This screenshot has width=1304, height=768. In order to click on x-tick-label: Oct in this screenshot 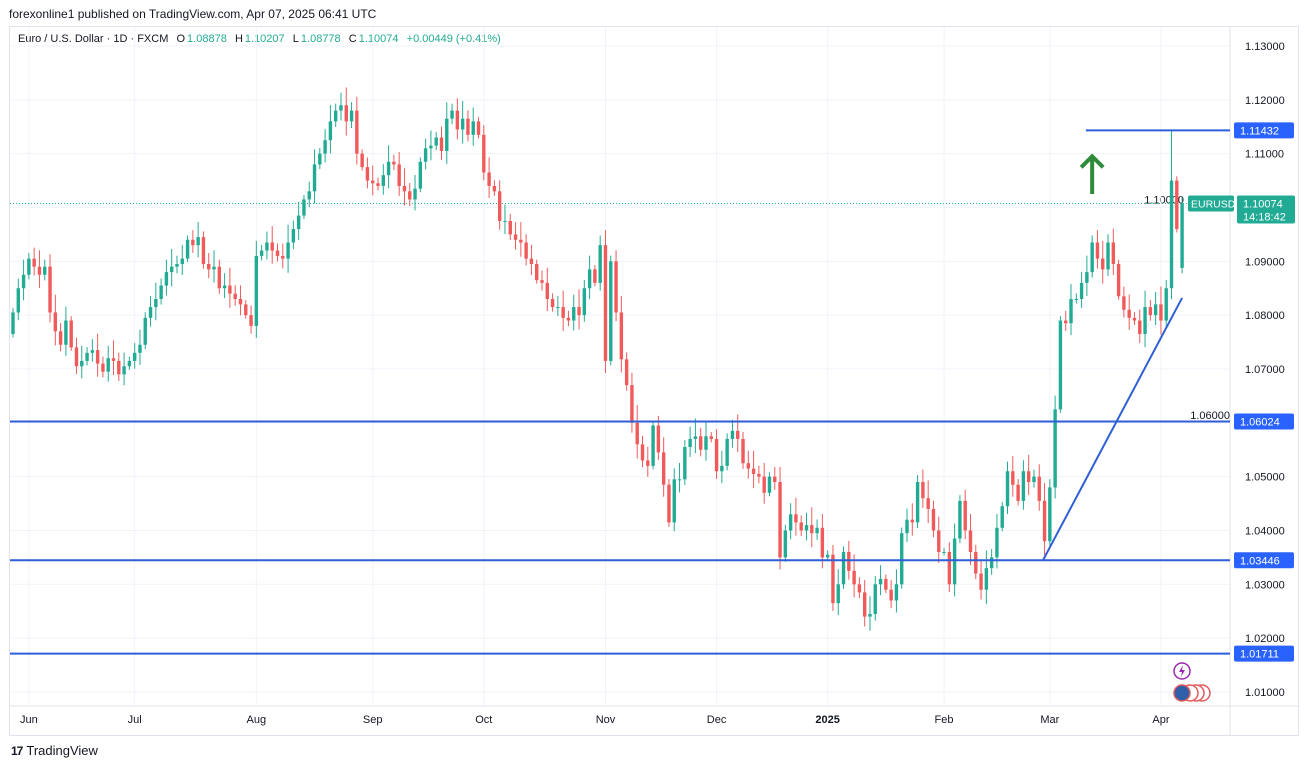, I will do `click(483, 720)`.